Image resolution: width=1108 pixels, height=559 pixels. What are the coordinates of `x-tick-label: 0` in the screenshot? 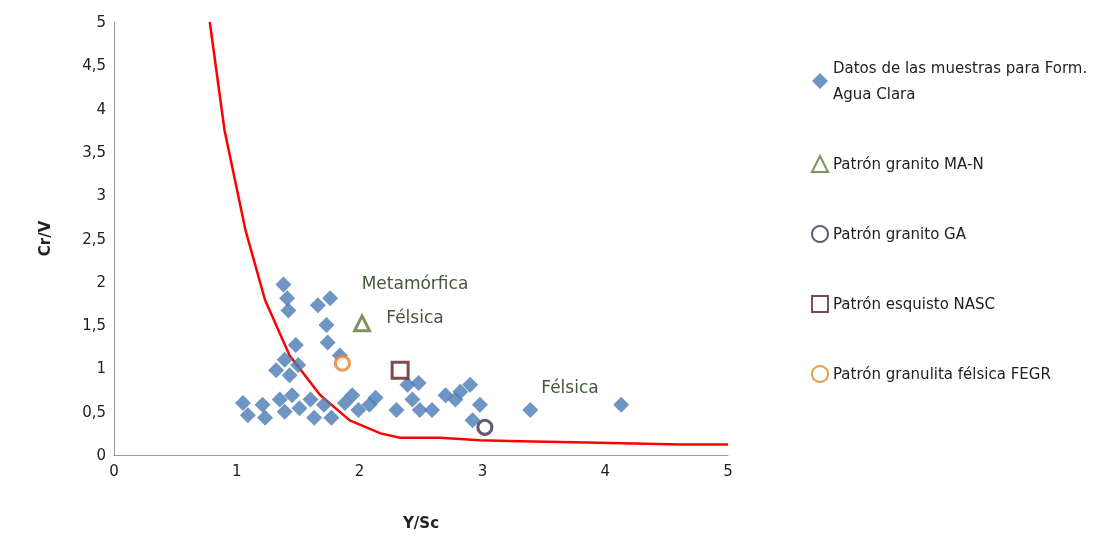 It's located at (114, 470).